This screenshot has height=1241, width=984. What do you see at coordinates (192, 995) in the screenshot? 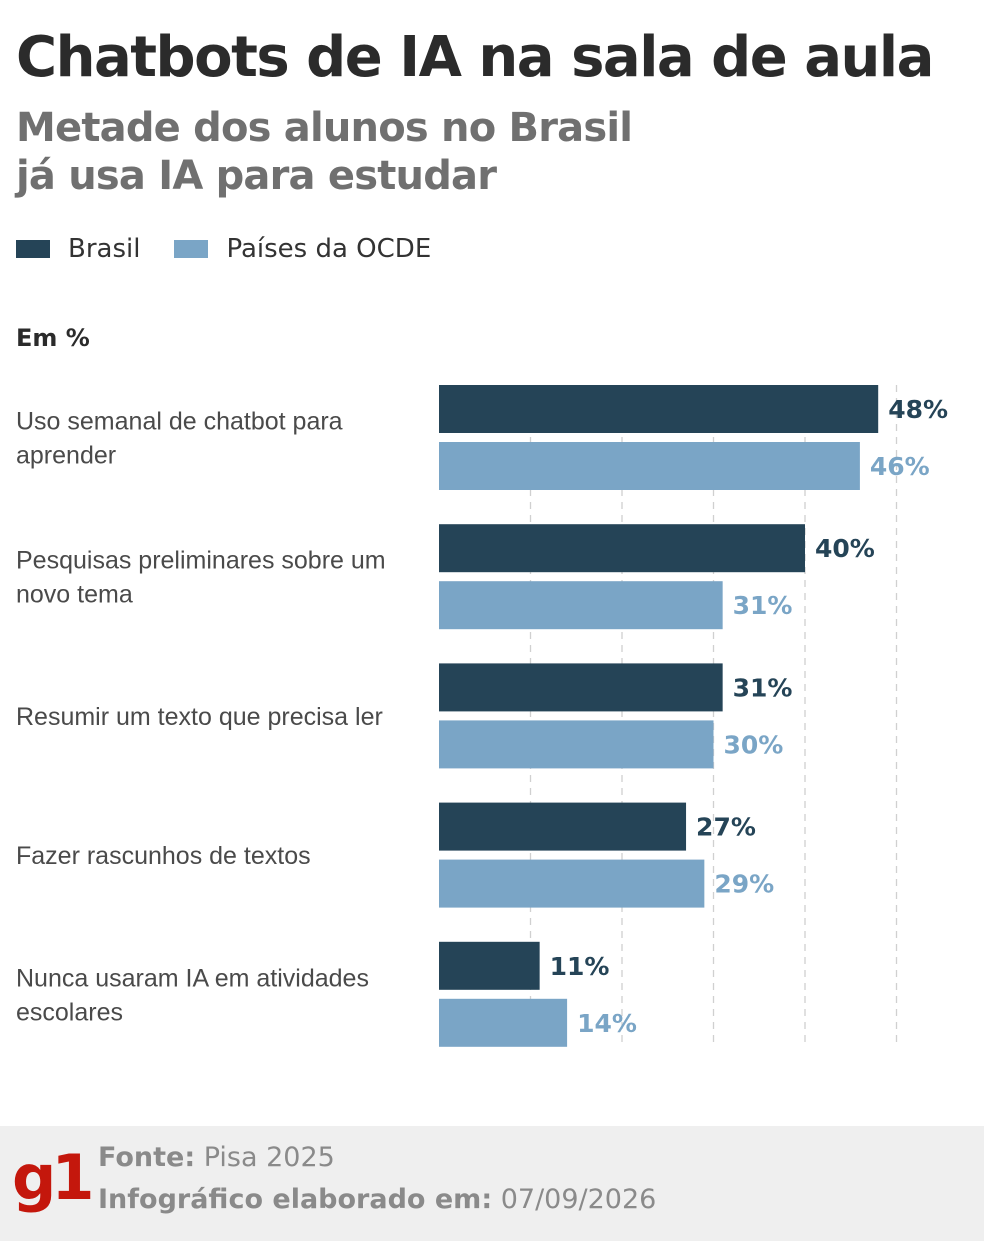
I see `category-label: Nunca usaram IA em atividades escolares` at bounding box center [192, 995].